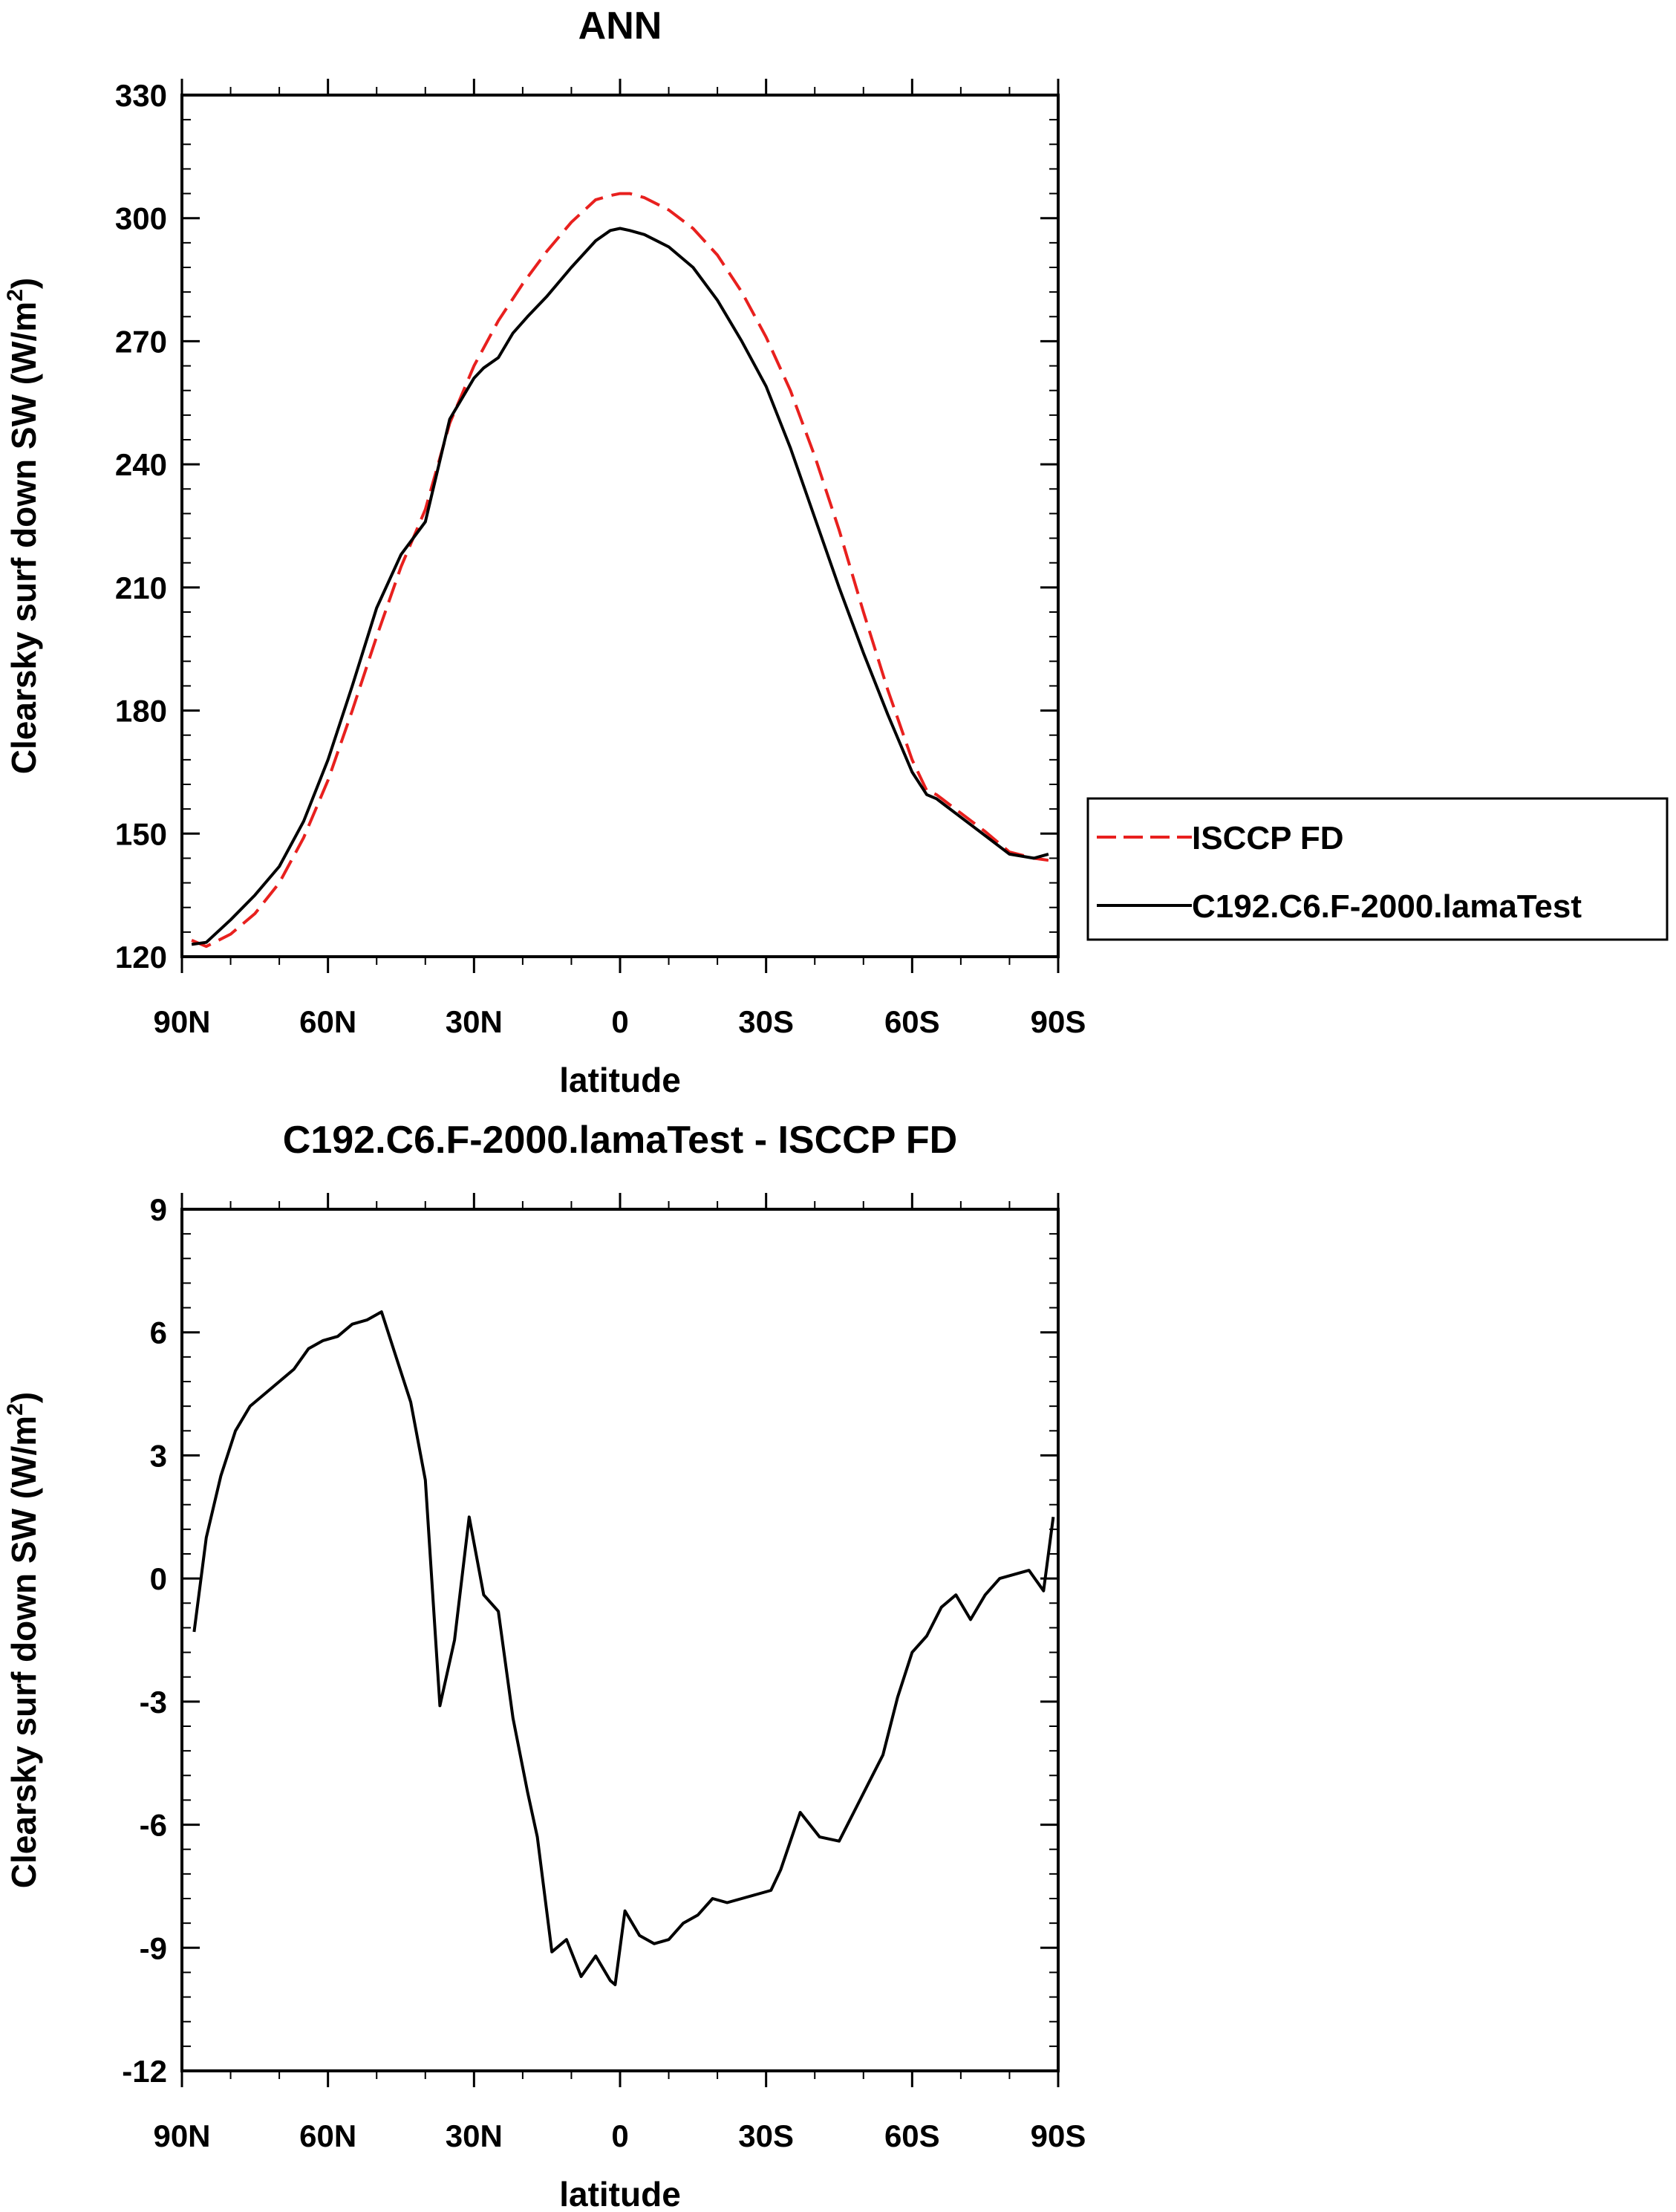 This screenshot has width=1676, height=2212. What do you see at coordinates (158, 1579) in the screenshot?
I see `y-tick-label: 0` at bounding box center [158, 1579].